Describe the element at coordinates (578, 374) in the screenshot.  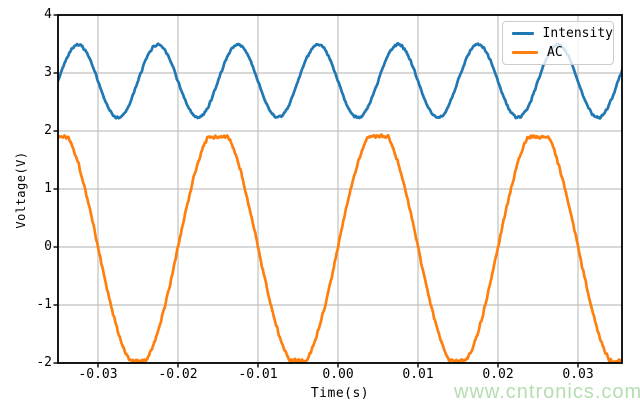
I see `x-tick-label: 0.03` at that location.